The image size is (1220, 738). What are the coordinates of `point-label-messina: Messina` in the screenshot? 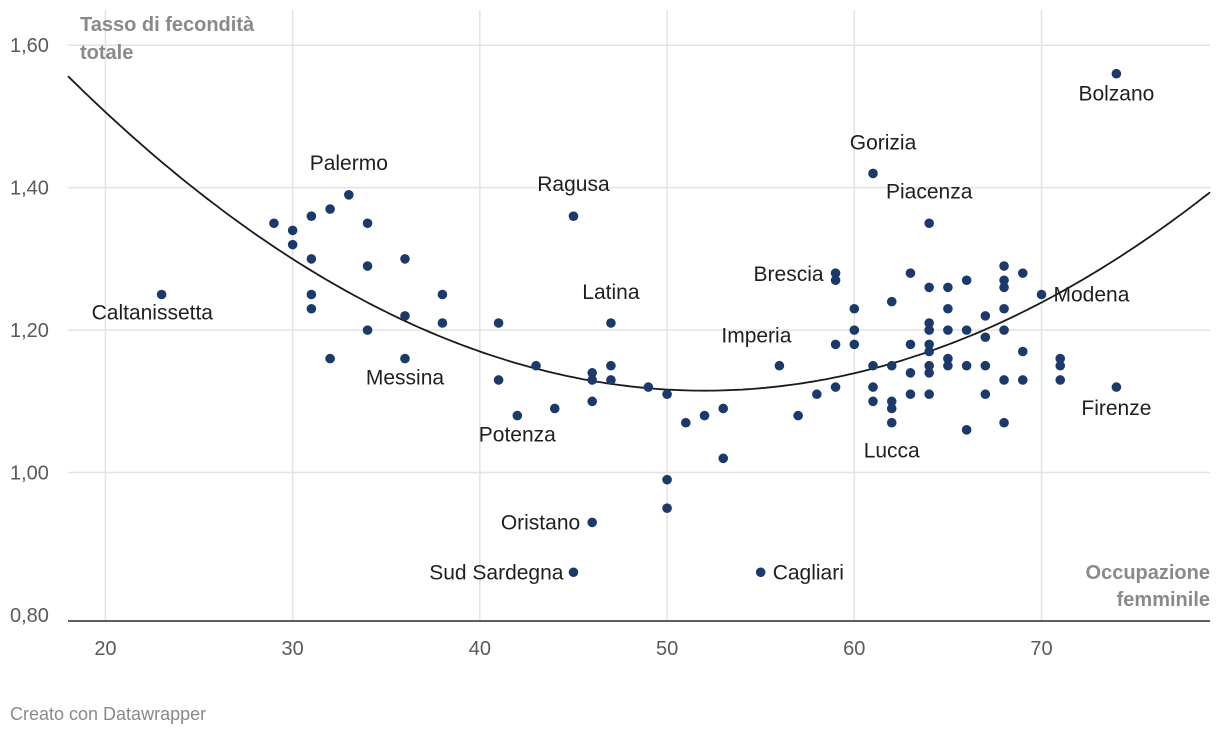 It's located at (405, 378).